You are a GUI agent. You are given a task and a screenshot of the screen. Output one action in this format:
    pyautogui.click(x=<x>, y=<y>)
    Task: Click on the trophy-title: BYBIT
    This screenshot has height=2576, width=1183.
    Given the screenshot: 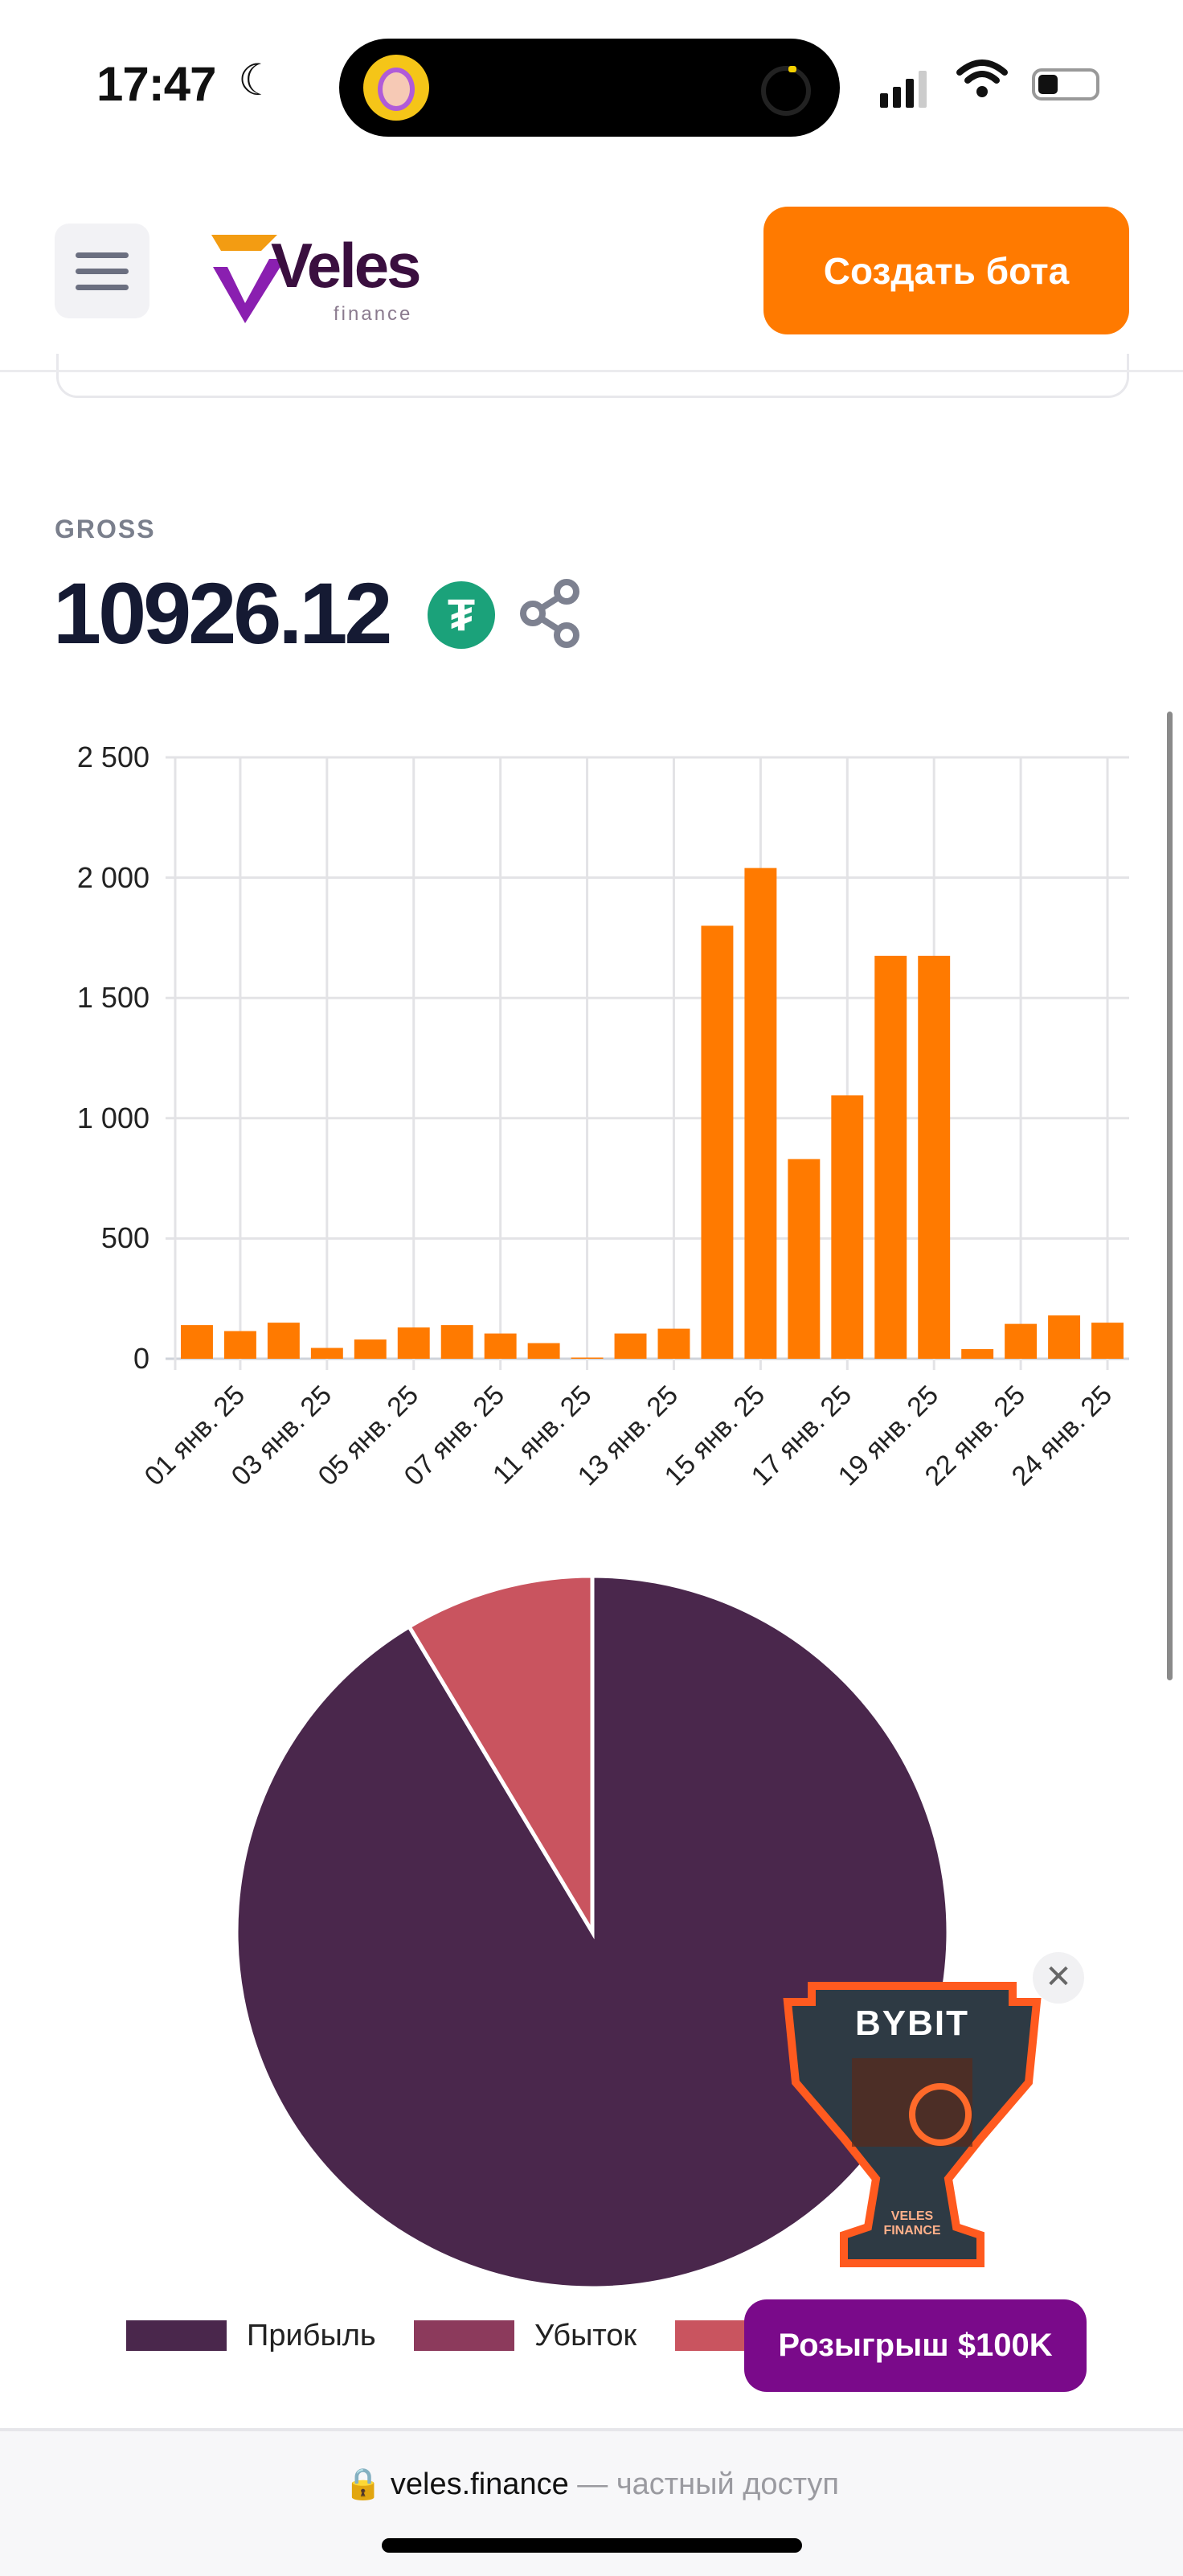 What is the action you would take?
    pyautogui.click(x=912, y=2023)
    